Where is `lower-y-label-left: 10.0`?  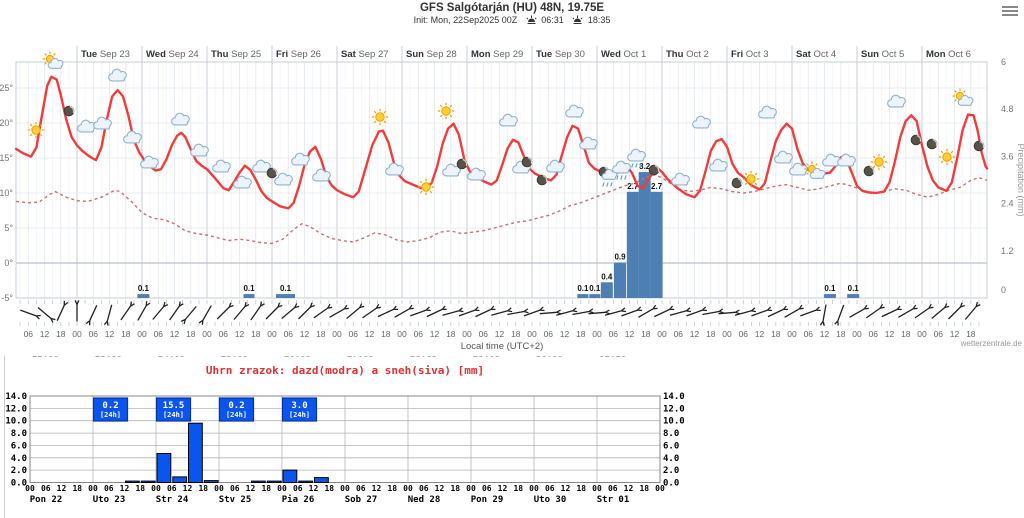 lower-y-label-left: 10.0 is located at coordinates (16, 422).